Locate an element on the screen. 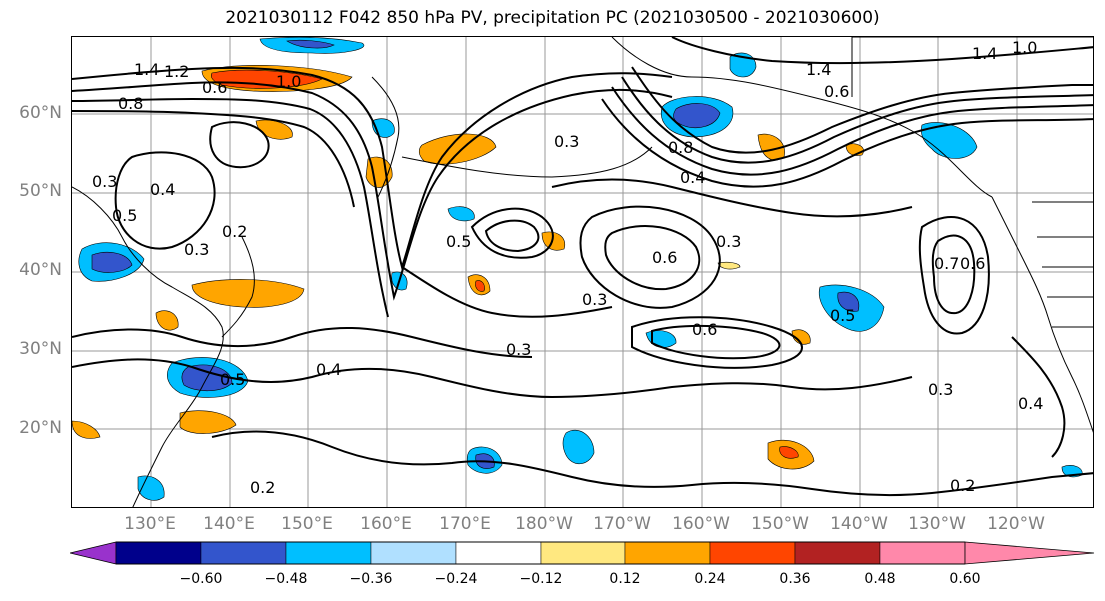 The width and height of the screenshot is (1105, 601). canada-border is located at coordinates (972, 120).